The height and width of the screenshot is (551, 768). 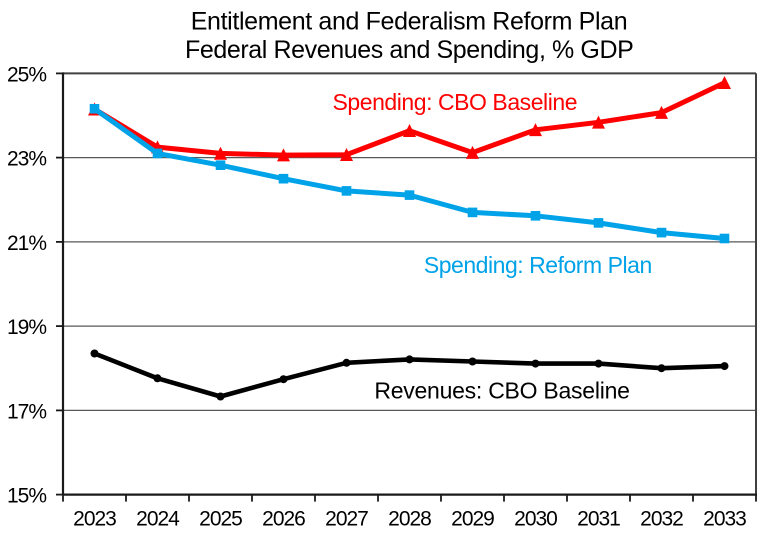 I want to click on svg-text: 2030, so click(x=535, y=518).